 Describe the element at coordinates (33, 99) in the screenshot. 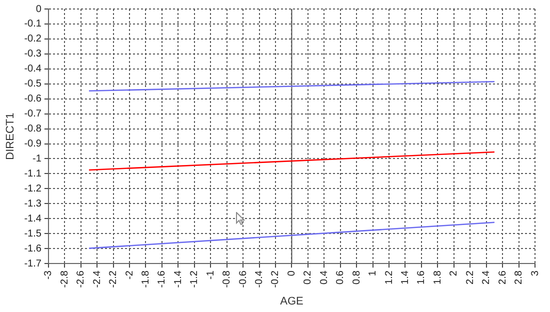

I see `y-tick-label: -0.6` at that location.